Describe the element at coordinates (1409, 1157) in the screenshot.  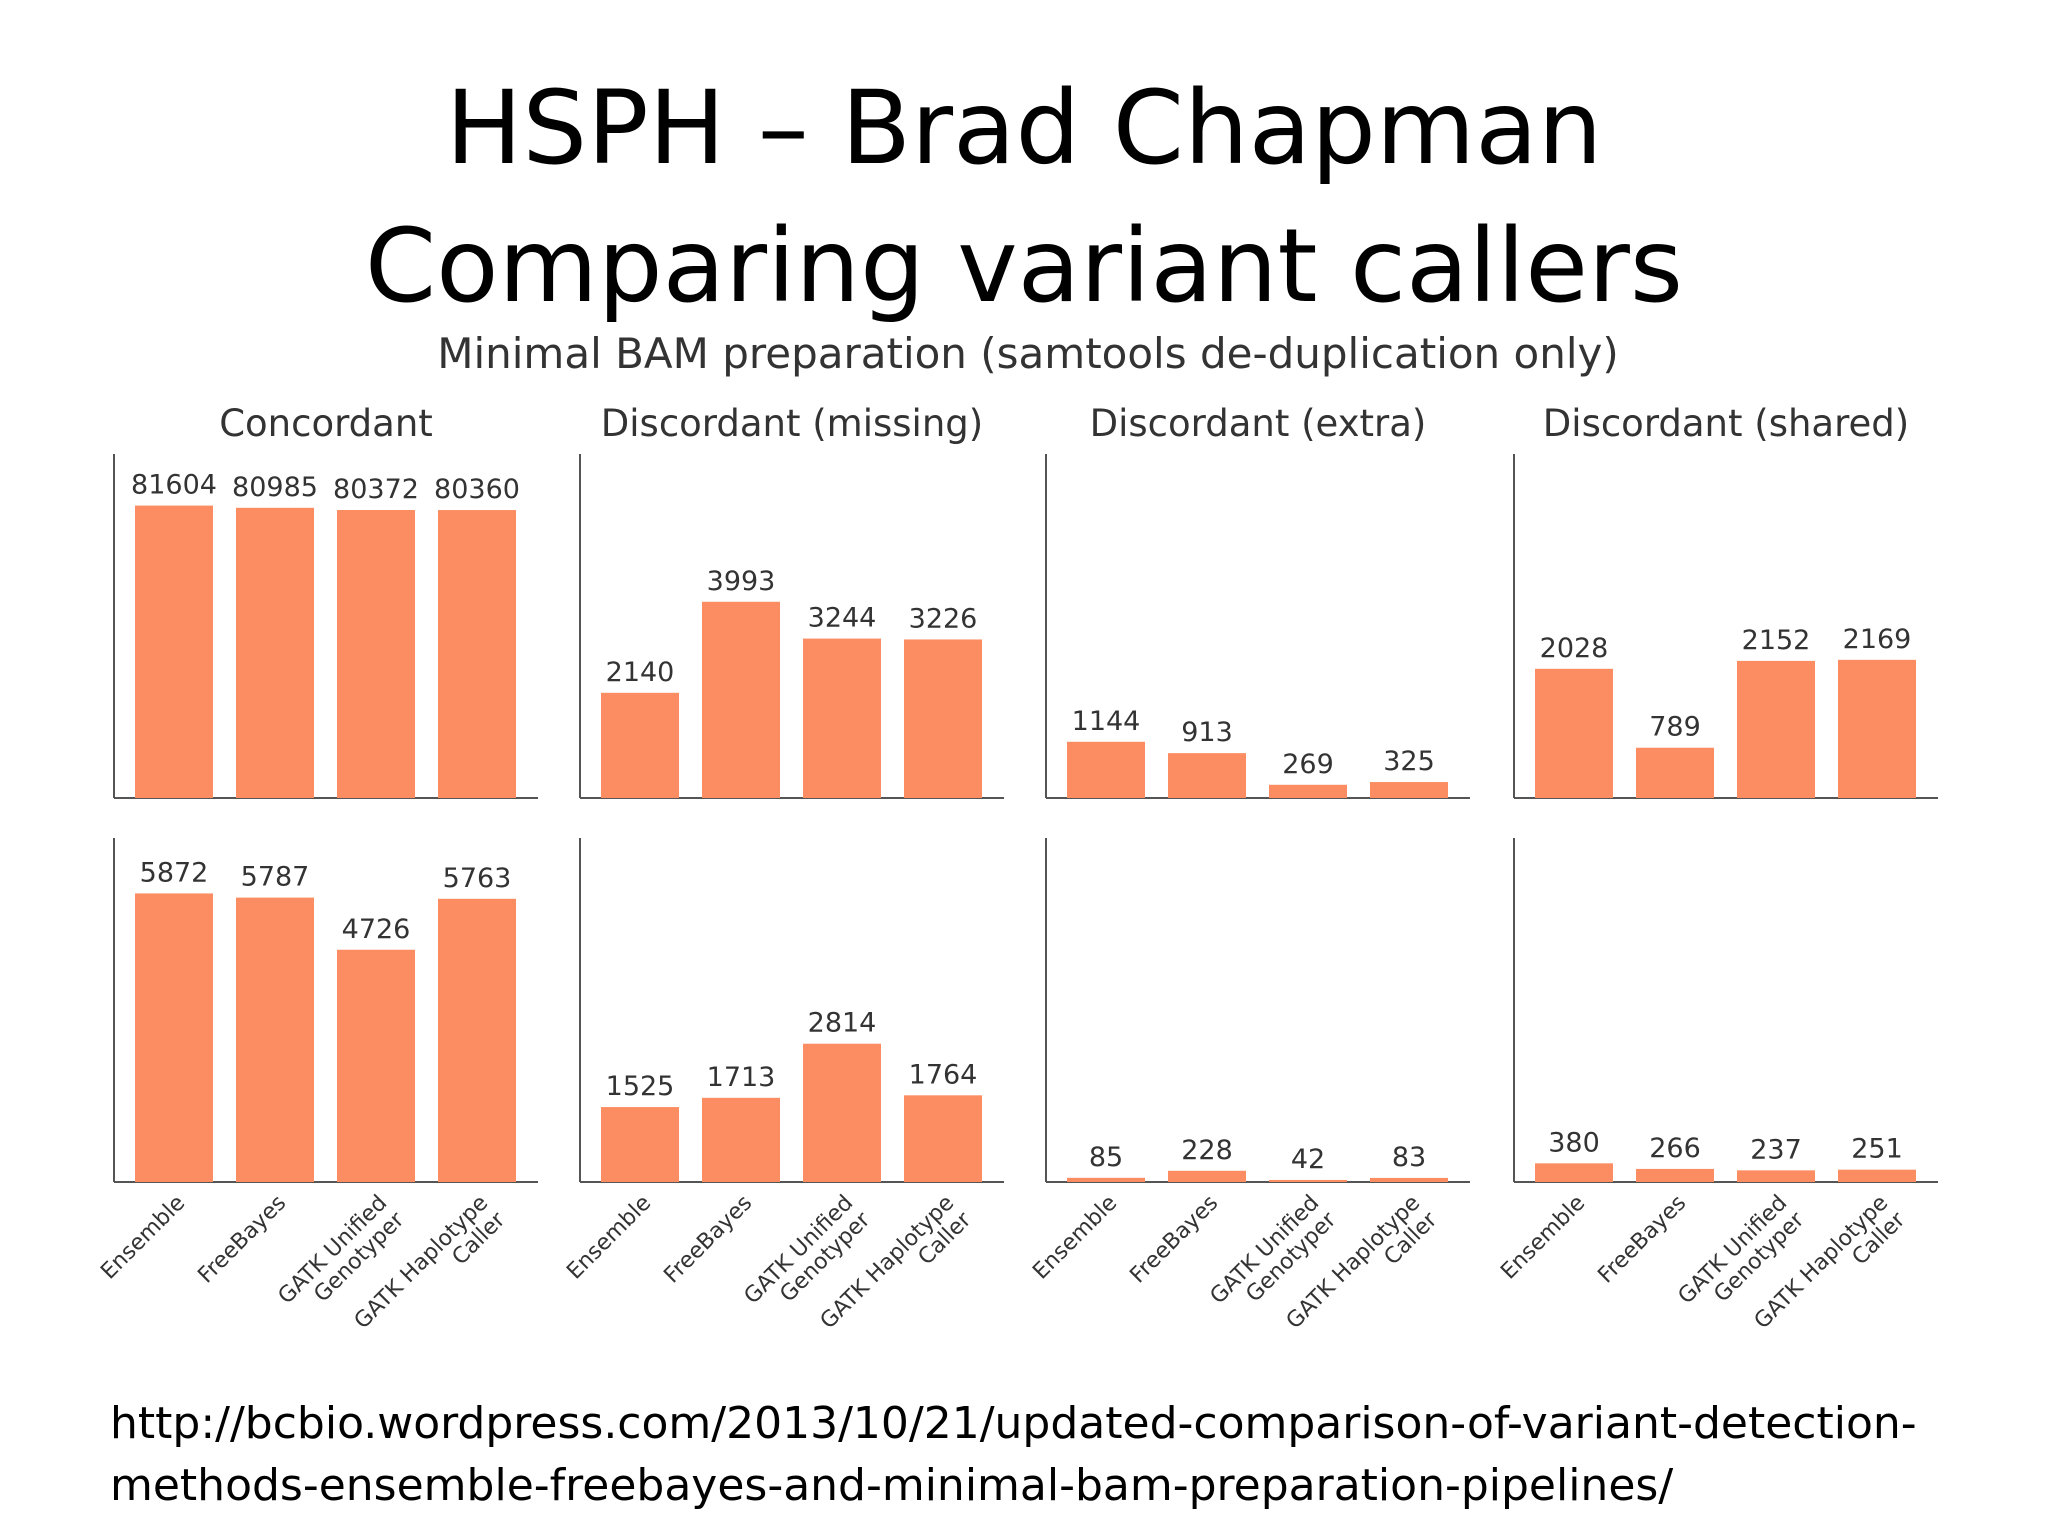
I see `data-label: 83` at that location.